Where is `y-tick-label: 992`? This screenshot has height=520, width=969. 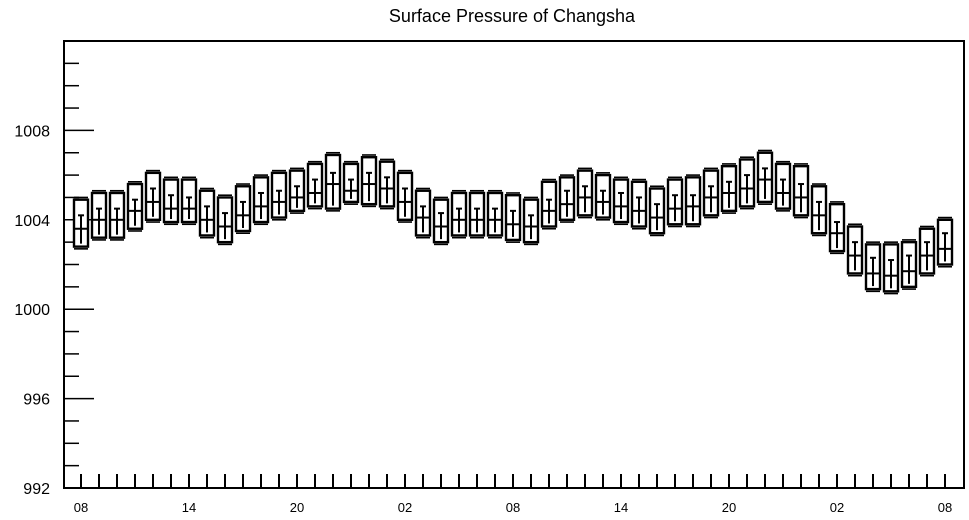 y-tick-label: 992 is located at coordinates (36, 489).